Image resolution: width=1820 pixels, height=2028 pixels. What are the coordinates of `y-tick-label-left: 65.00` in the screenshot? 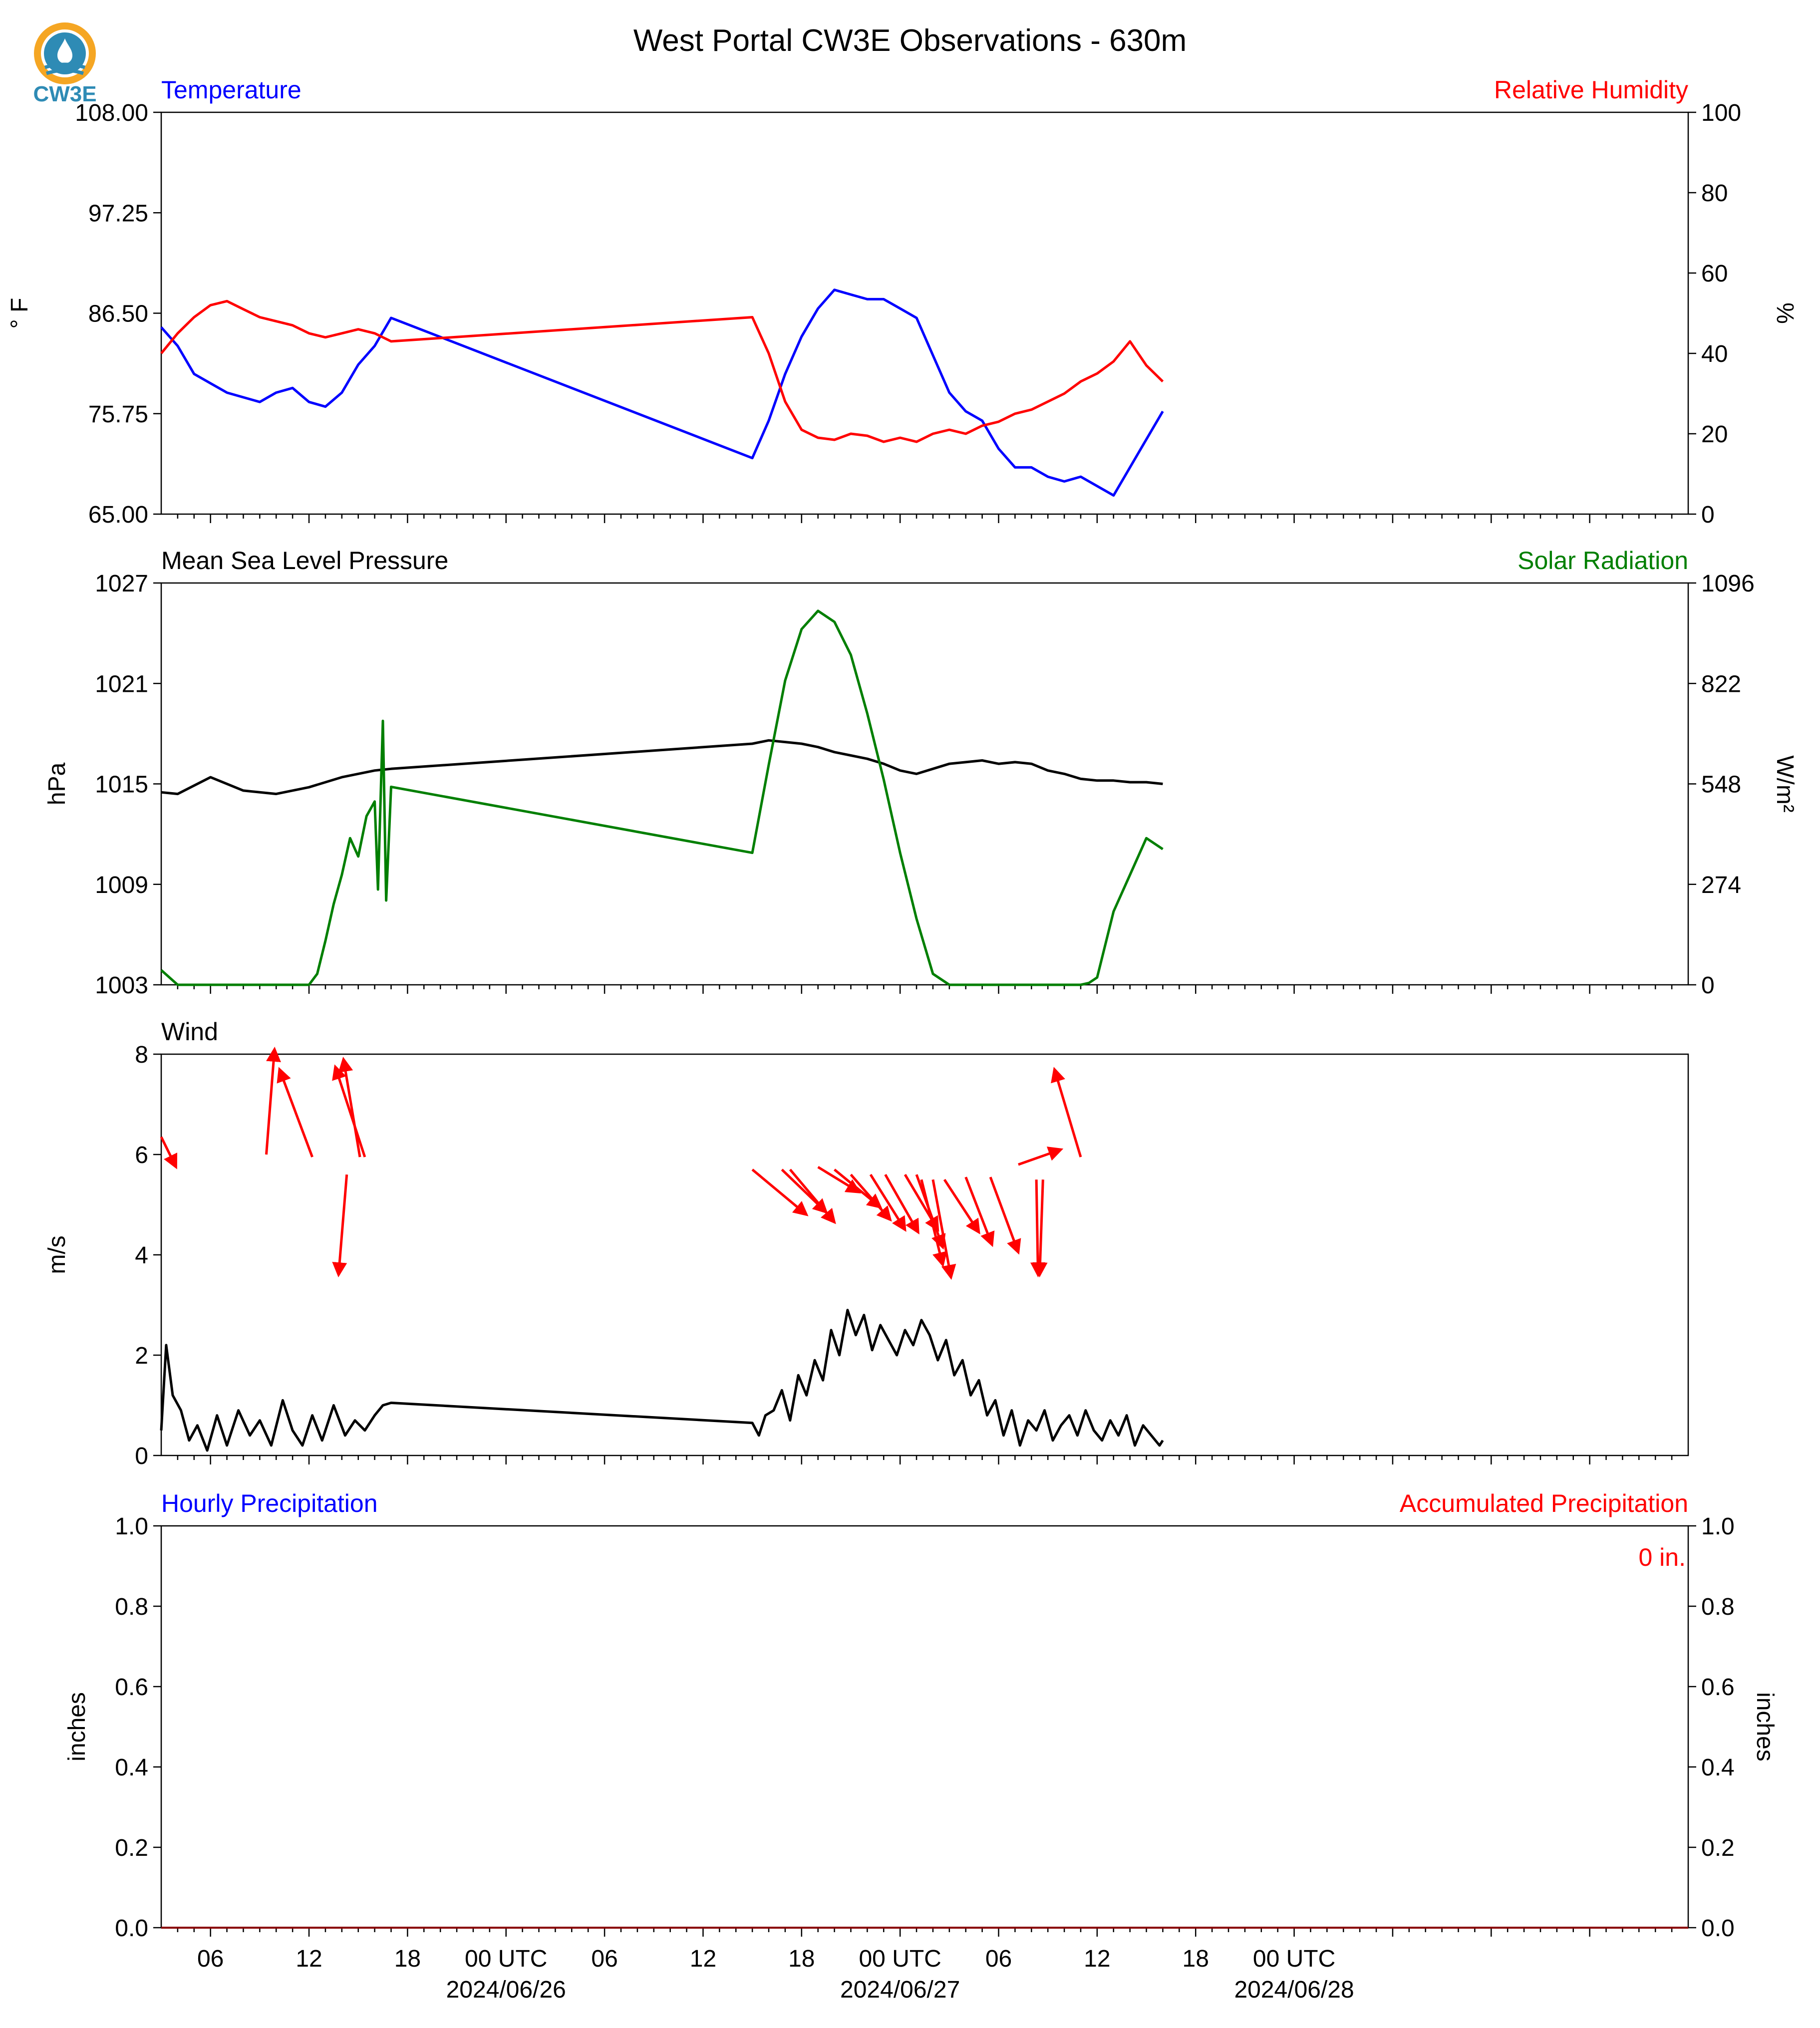 It's located at (118, 515).